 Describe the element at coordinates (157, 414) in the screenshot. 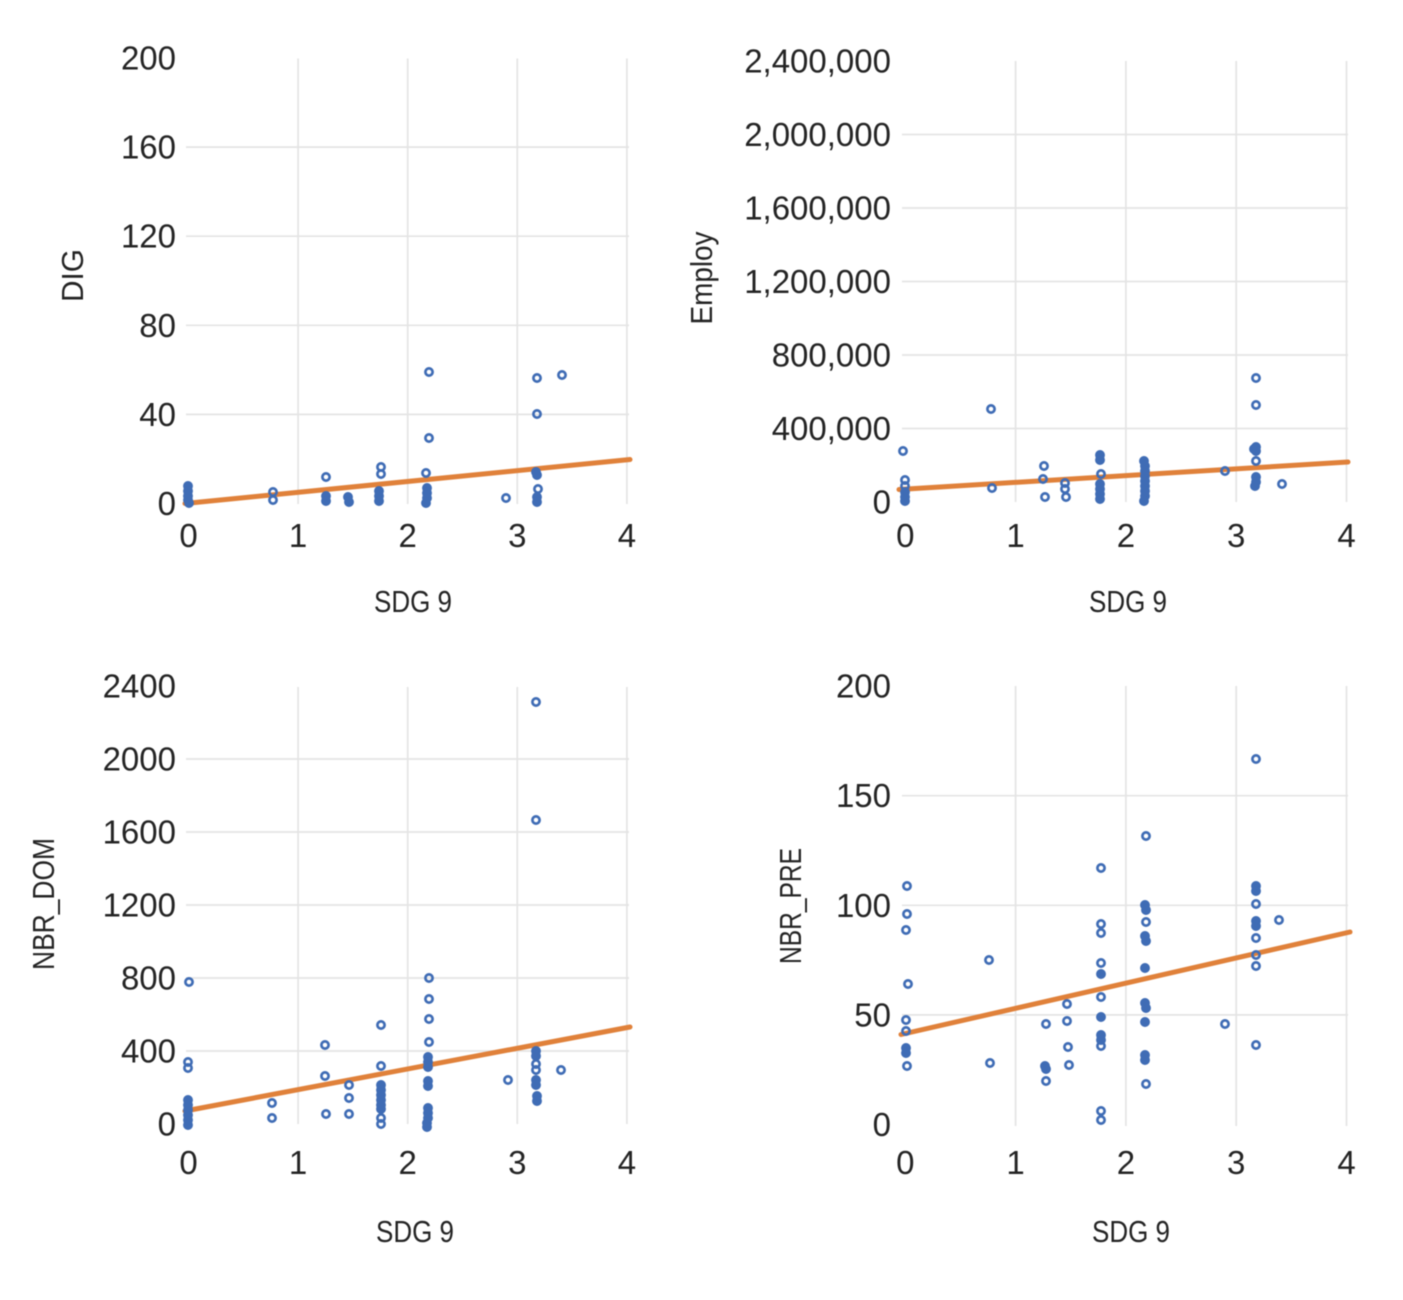

I see `svg-text: 40` at that location.